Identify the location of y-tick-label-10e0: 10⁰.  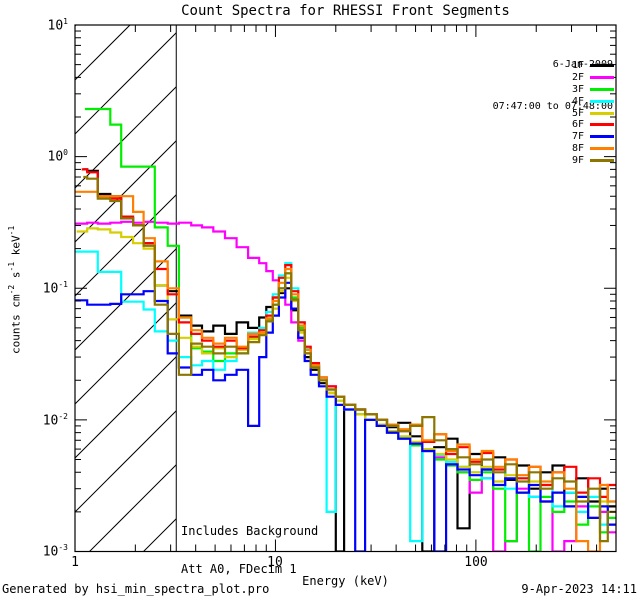
(57, 156).